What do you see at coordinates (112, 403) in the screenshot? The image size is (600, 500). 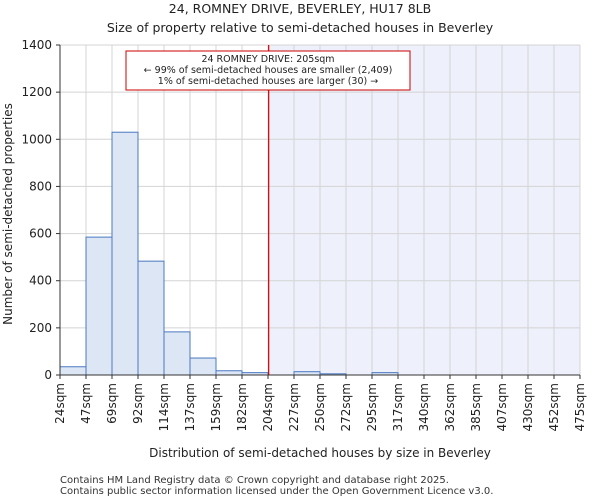 I see `x-tick-label: 69sqm` at bounding box center [112, 403].